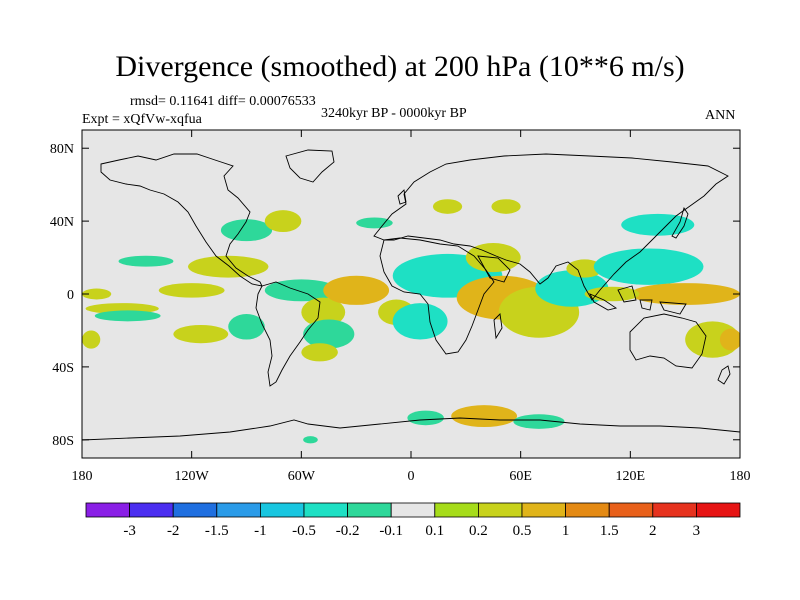  I want to click on y-tick-label-0: 80N, so click(62, 149).